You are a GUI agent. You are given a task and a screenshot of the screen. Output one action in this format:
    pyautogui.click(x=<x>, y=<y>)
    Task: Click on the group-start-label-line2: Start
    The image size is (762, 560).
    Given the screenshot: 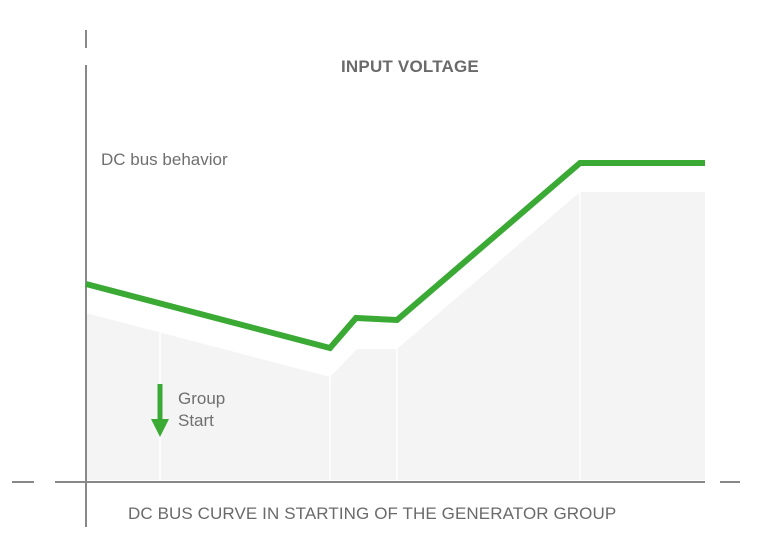 What is the action you would take?
    pyautogui.click(x=196, y=420)
    